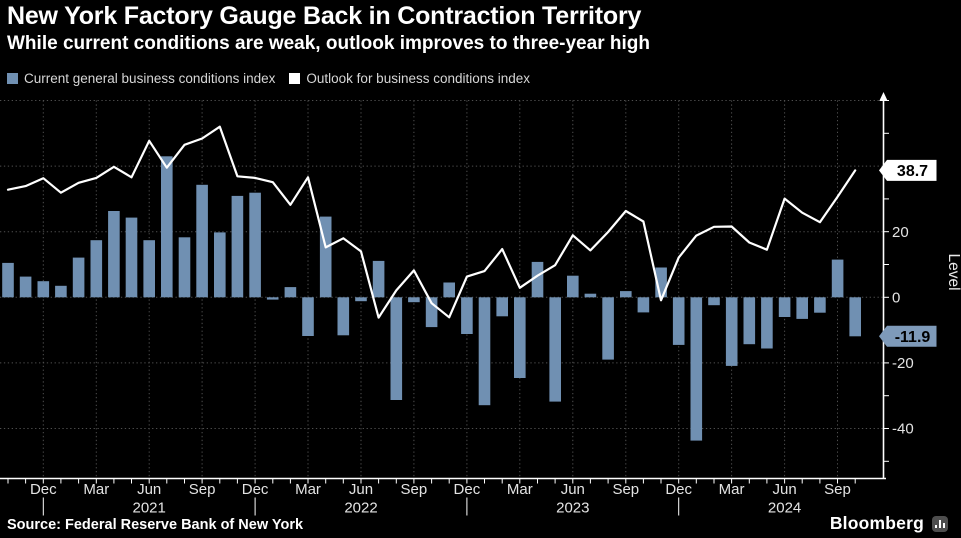  I want to click on y-tick-label: 20, so click(900, 232).